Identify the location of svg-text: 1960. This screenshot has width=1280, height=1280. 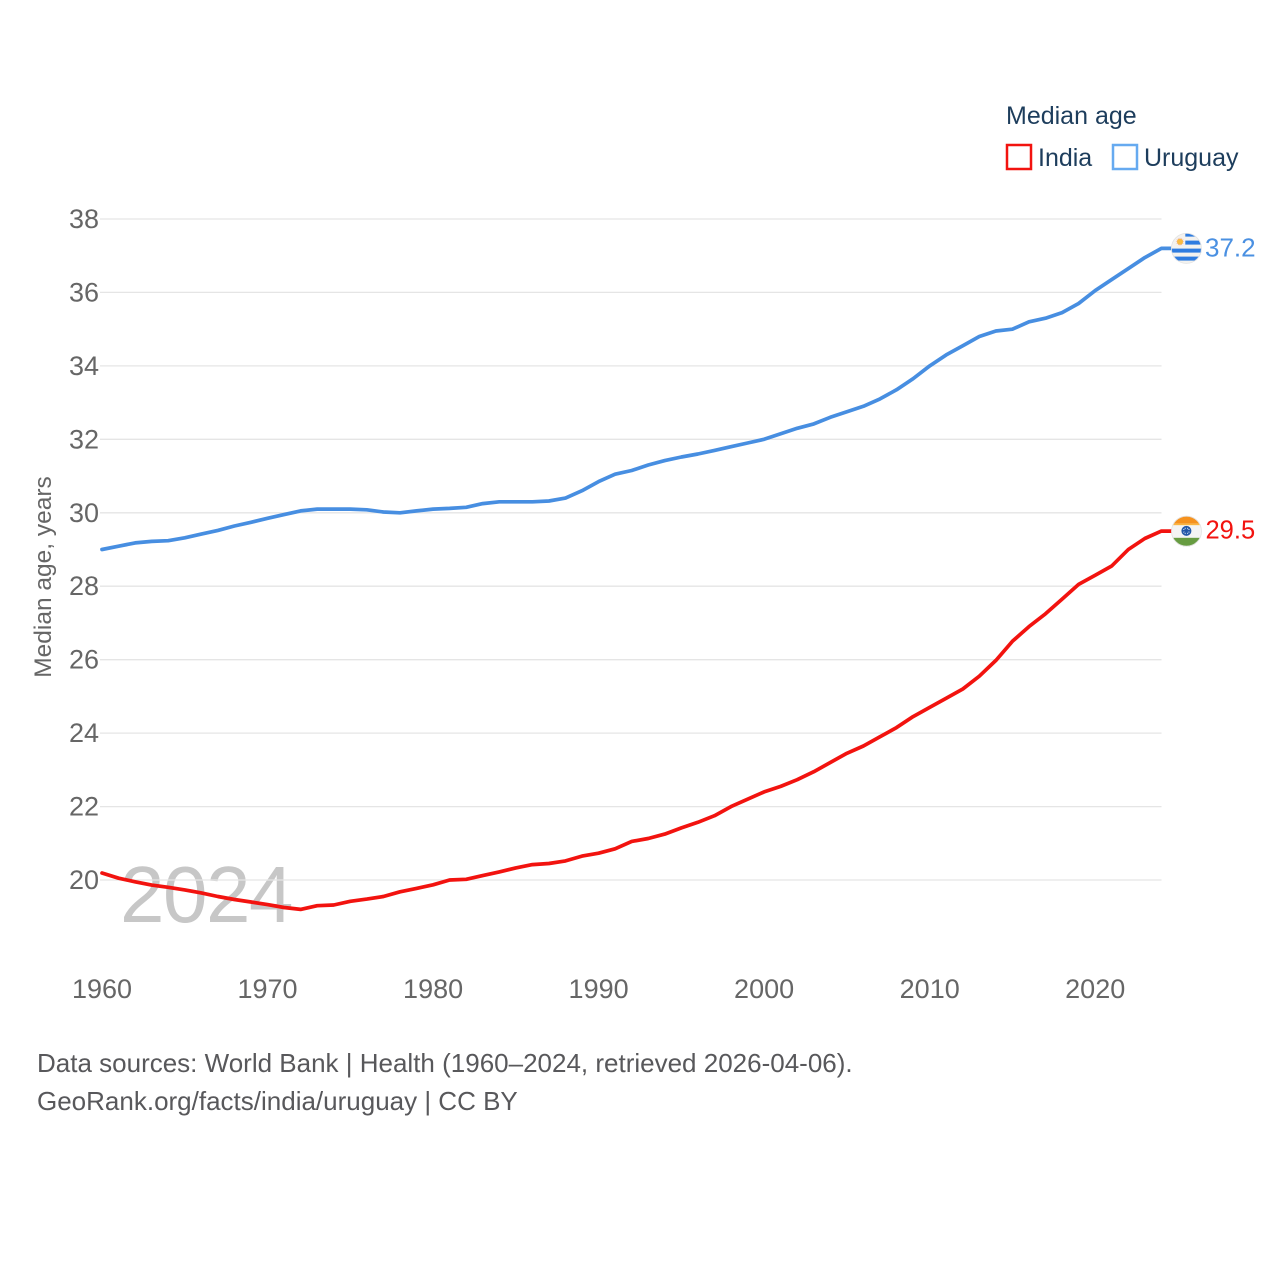
(102, 989).